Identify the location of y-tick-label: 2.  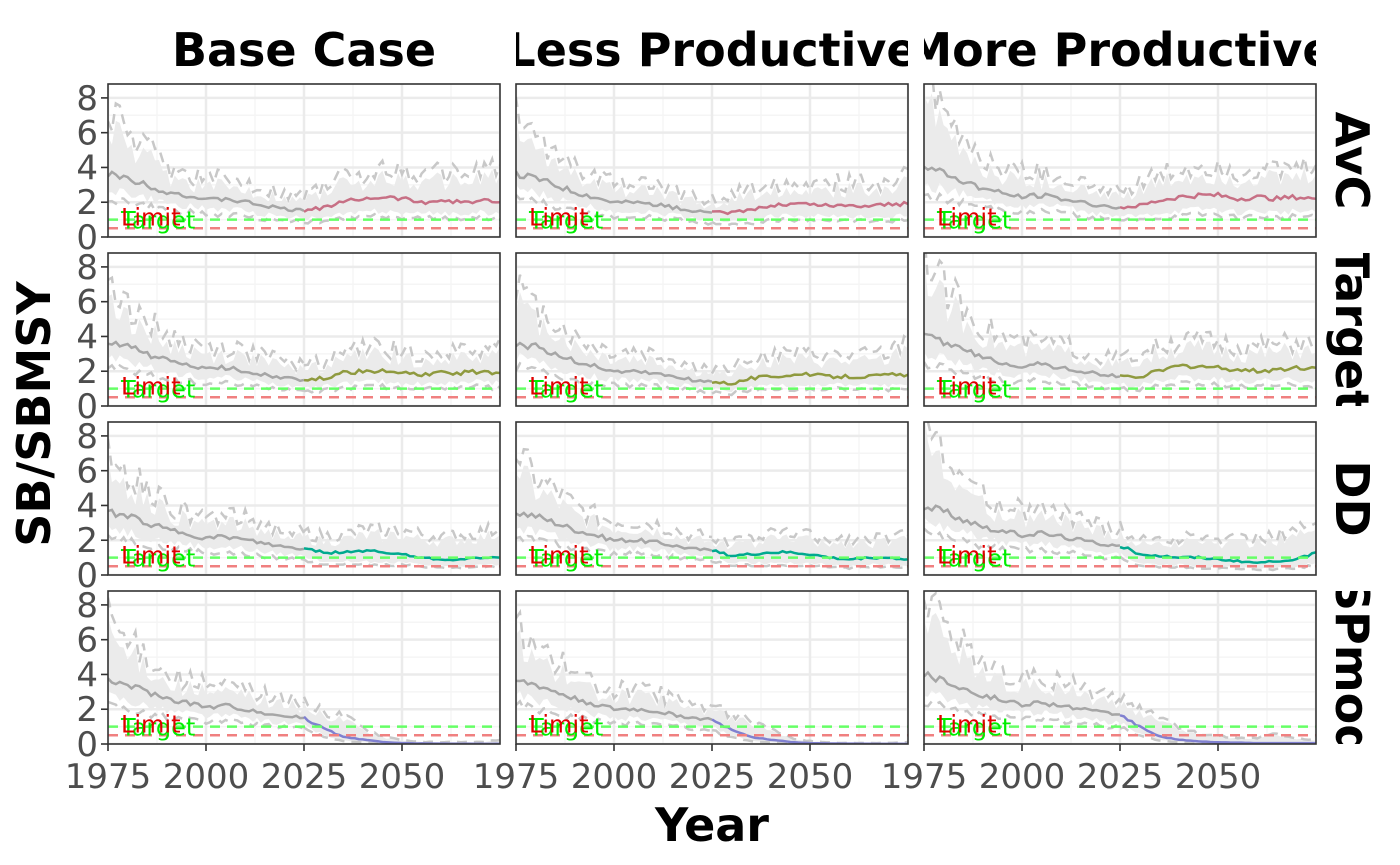
(87, 541).